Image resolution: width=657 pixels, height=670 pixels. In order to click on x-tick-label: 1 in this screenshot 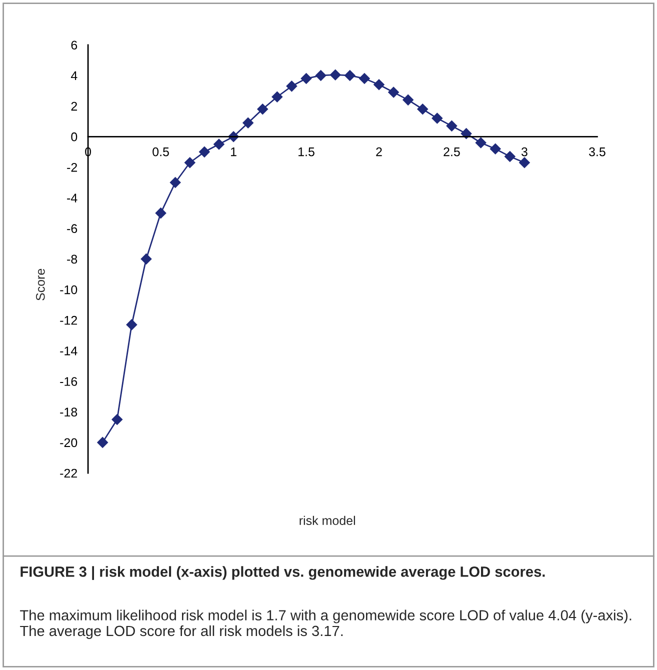, I will do `click(233, 152)`.